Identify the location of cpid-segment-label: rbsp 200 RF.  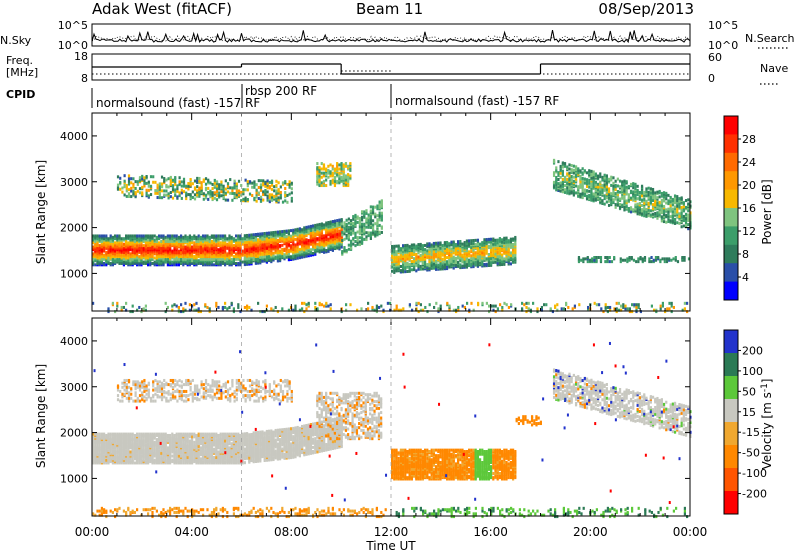
(281, 91).